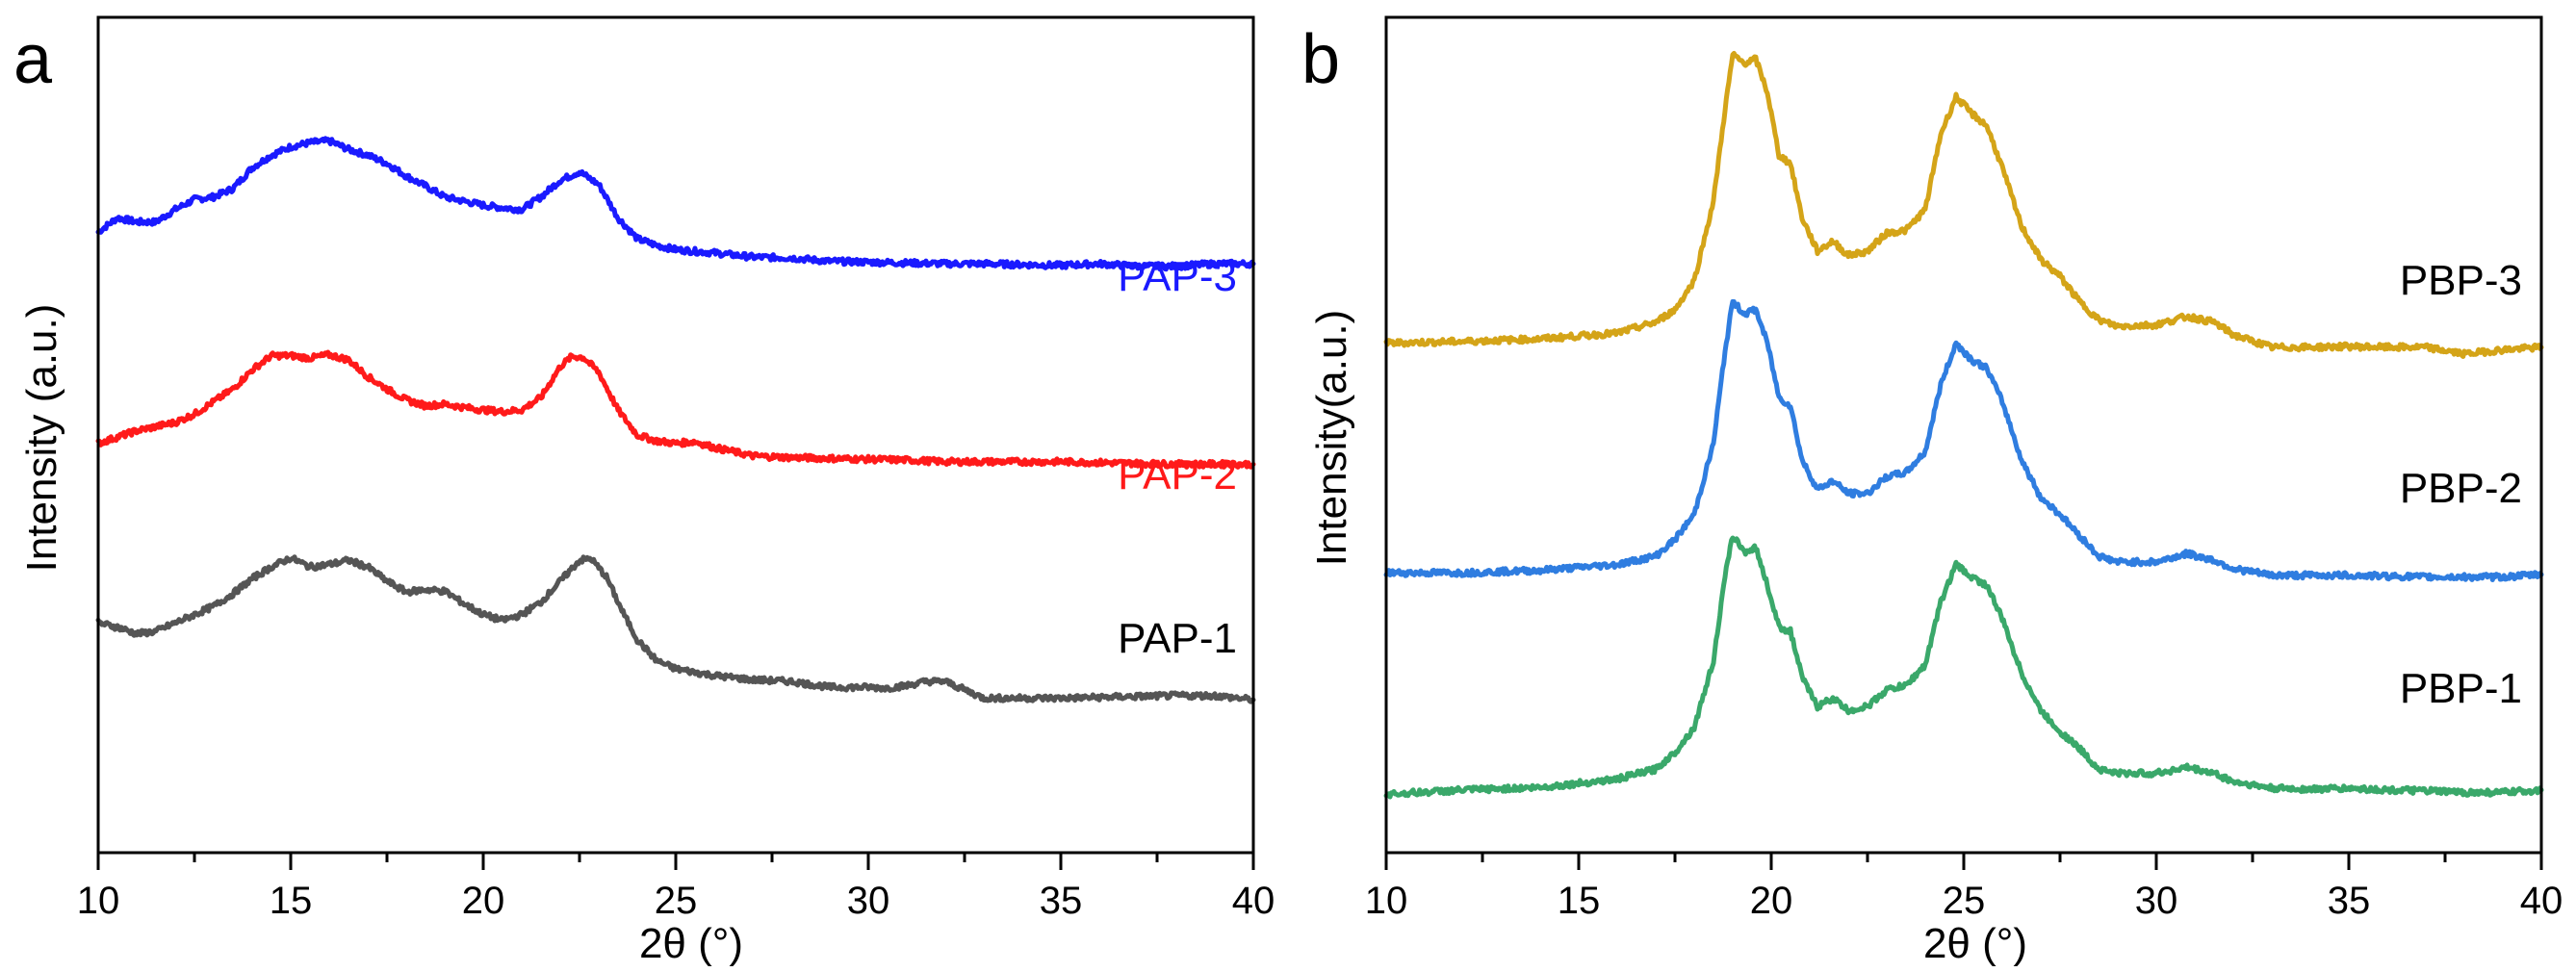 Image resolution: width=2576 pixels, height=972 pixels. What do you see at coordinates (2349, 901) in the screenshot?
I see `panel-b-x-tick-label: 35` at bounding box center [2349, 901].